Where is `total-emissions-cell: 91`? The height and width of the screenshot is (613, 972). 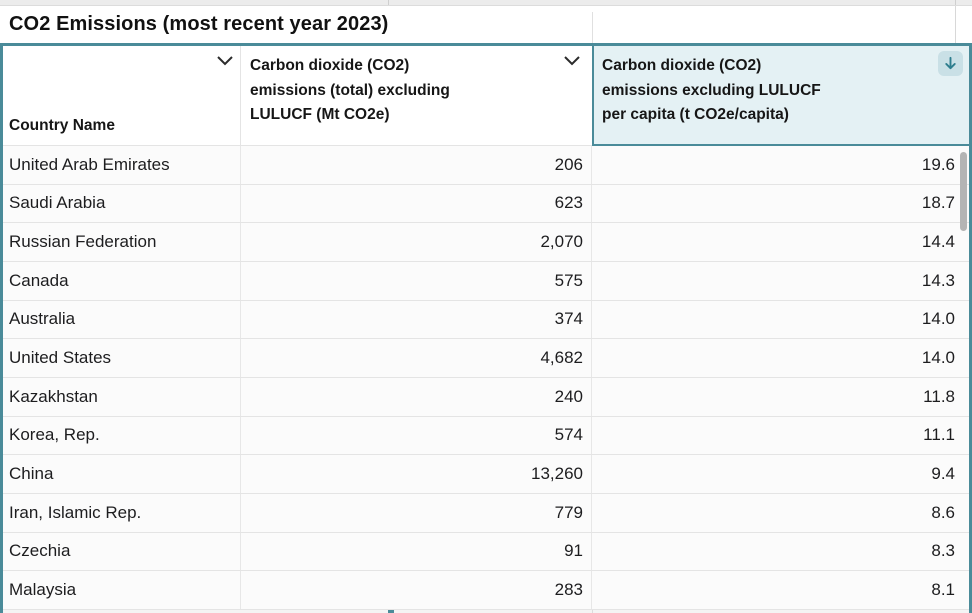 total-emissions-cell: 91 is located at coordinates (416, 551).